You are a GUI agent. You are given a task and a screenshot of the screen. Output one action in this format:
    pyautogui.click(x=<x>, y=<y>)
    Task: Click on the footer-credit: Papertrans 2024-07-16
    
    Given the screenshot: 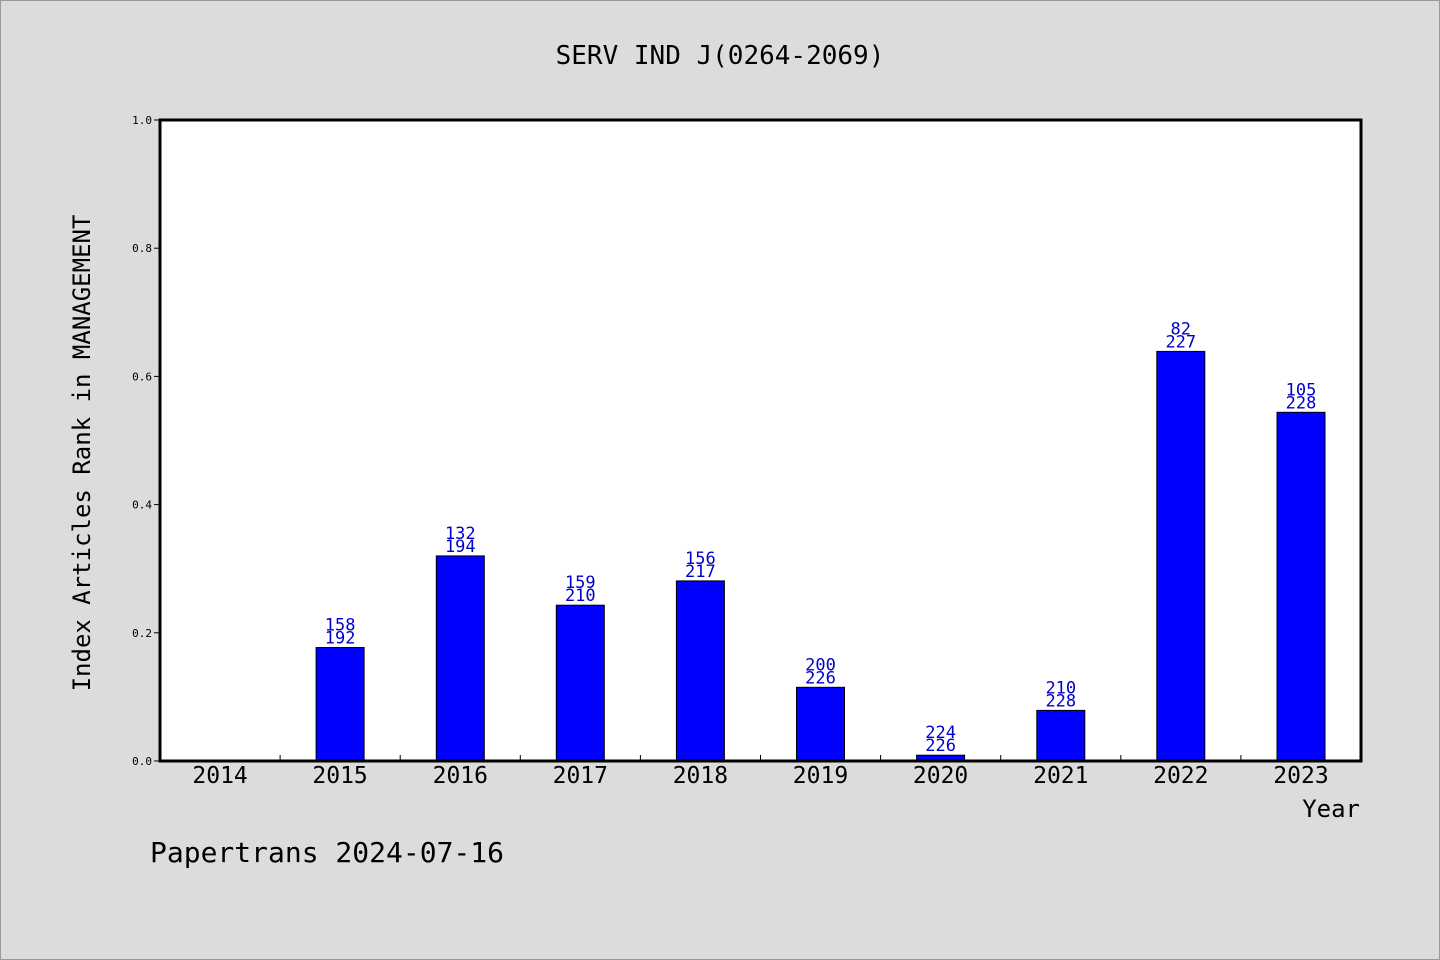 What is the action you would take?
    pyautogui.click(x=327, y=852)
    